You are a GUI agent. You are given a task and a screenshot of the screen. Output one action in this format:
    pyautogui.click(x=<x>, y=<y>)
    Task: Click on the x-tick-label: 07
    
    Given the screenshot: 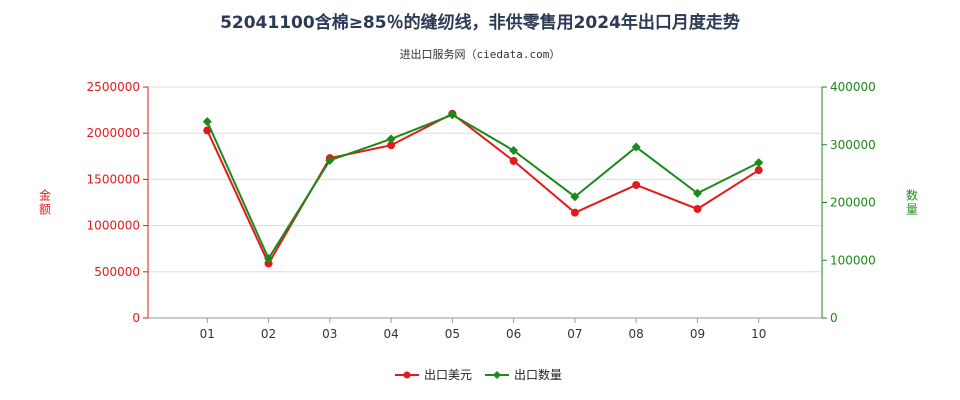 What is the action you would take?
    pyautogui.click(x=574, y=334)
    